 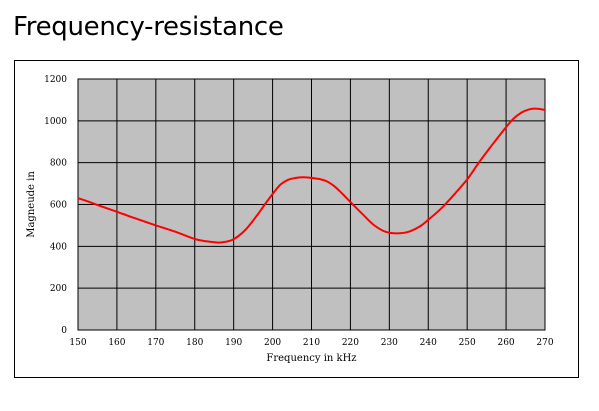 I want to click on x-tick-label-150: 150, so click(x=77, y=343).